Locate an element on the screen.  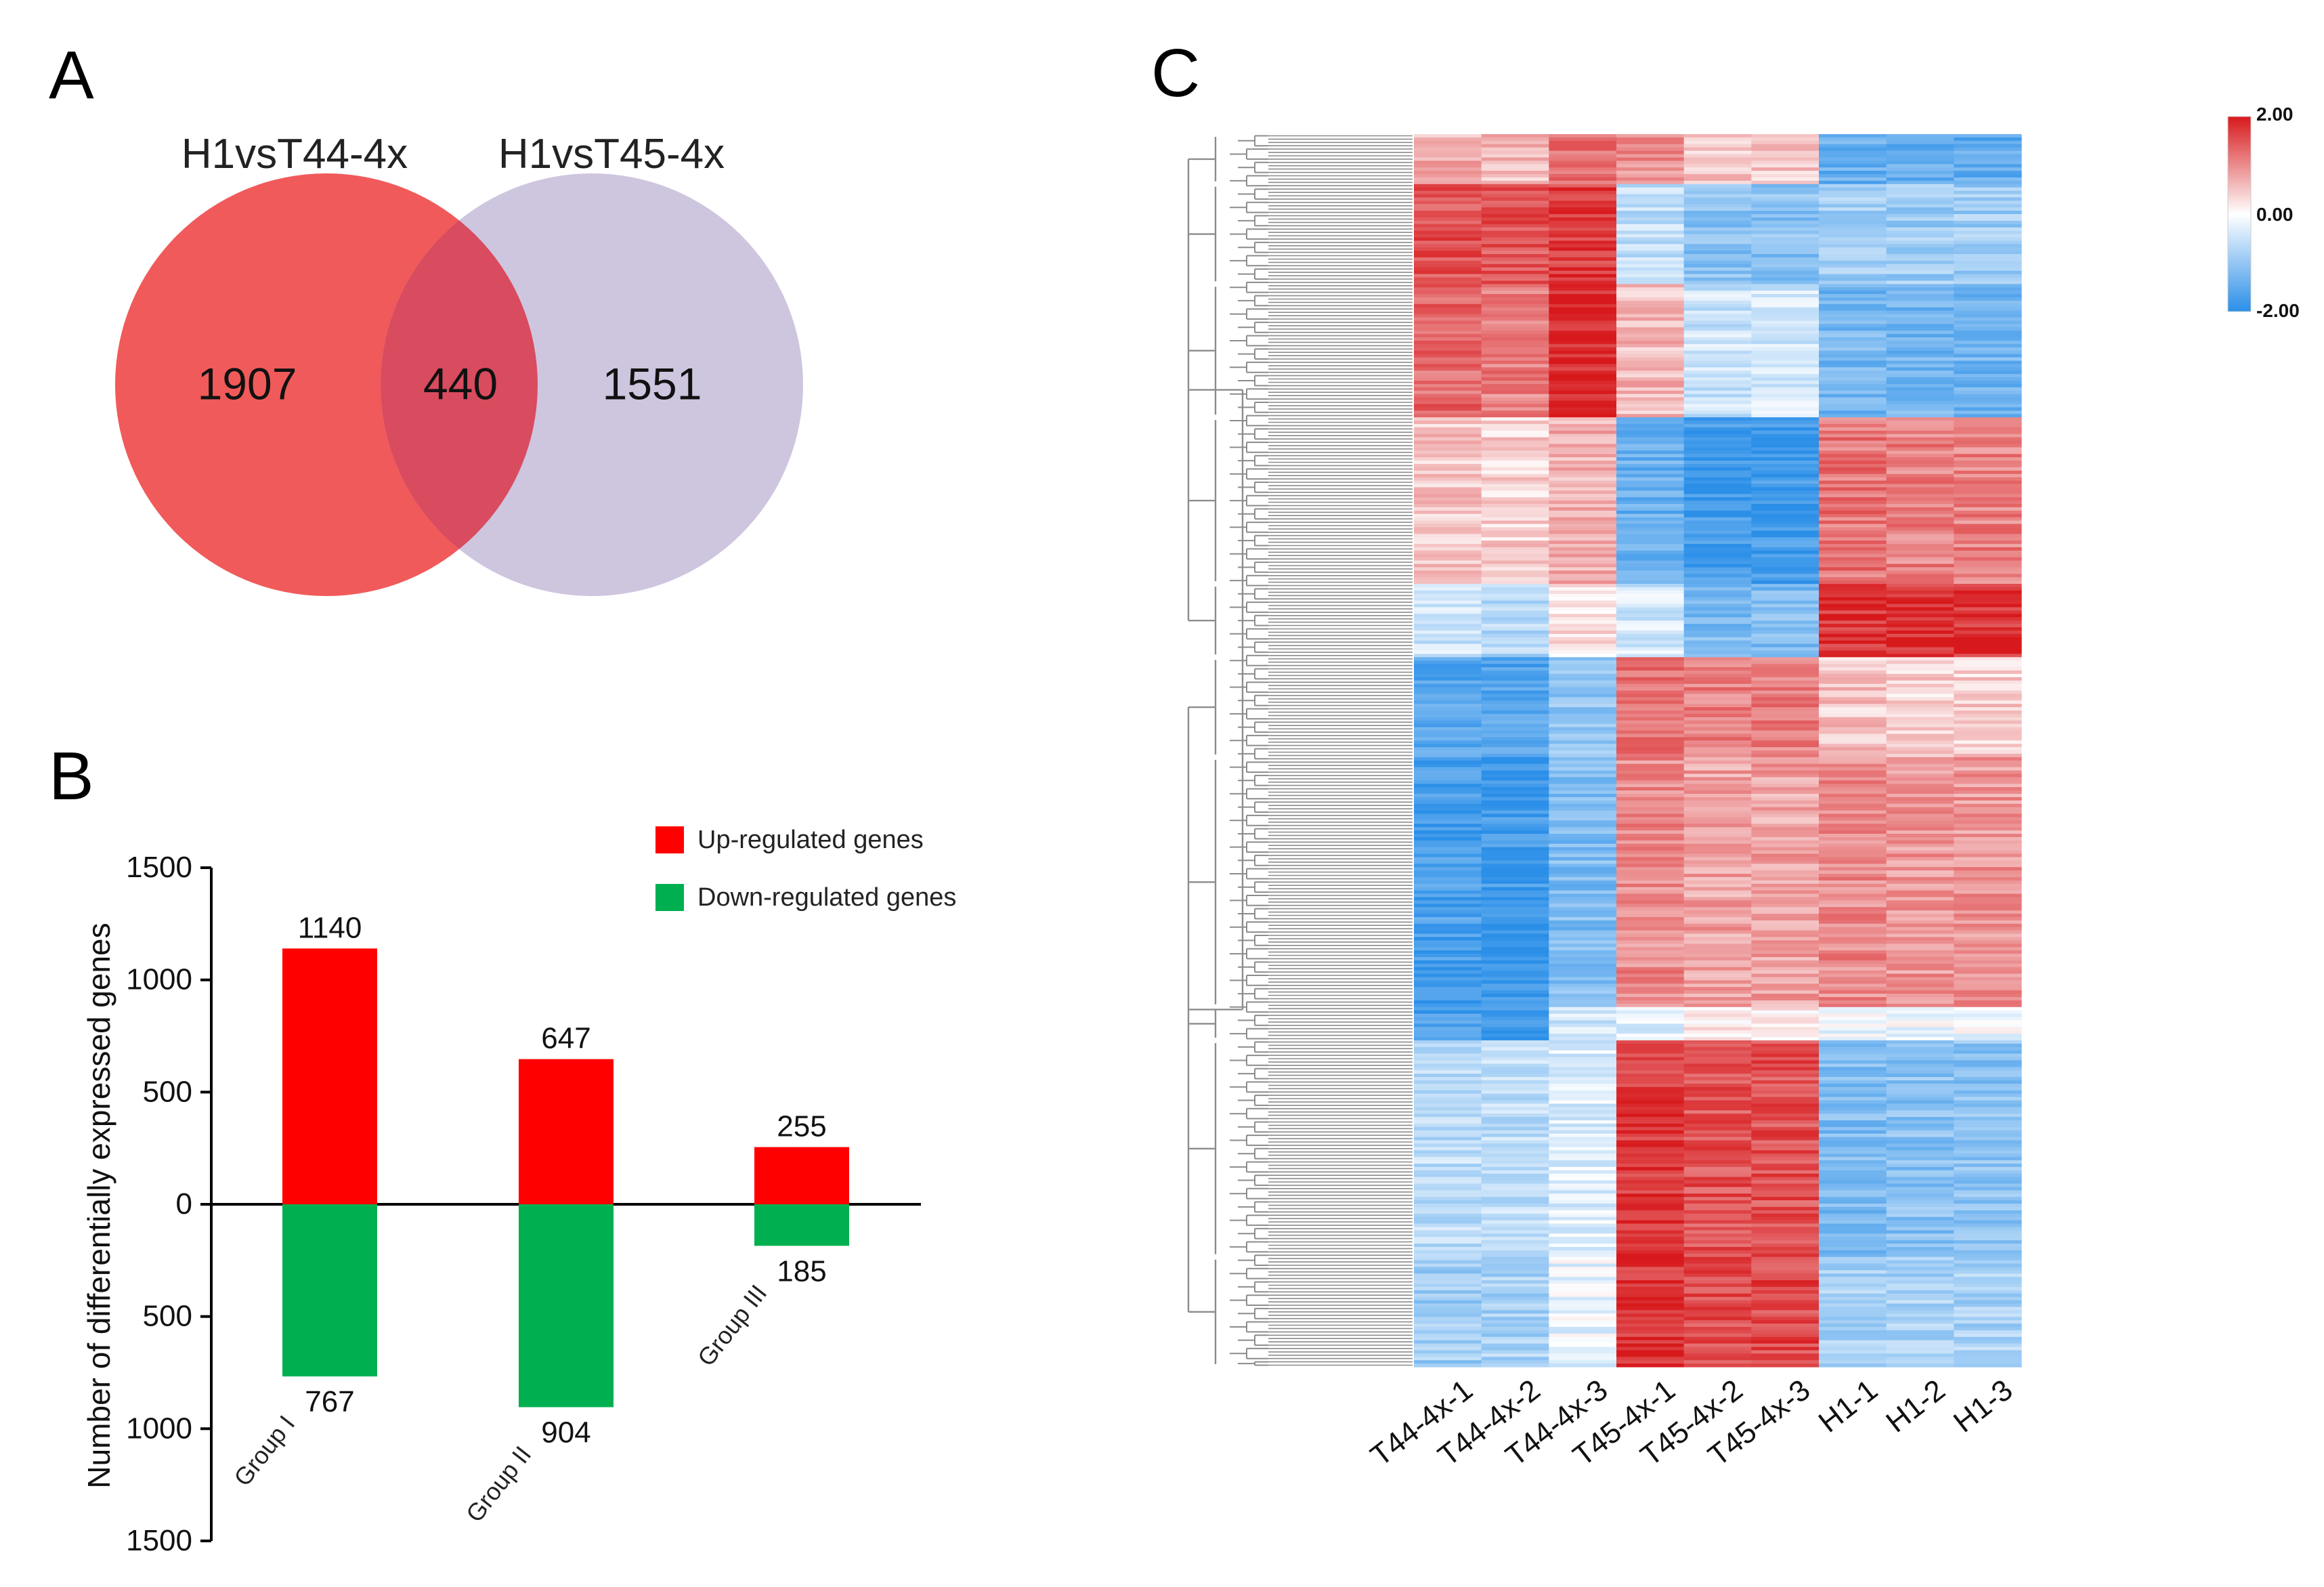
color-scale-bar is located at coordinates (2239, 214).